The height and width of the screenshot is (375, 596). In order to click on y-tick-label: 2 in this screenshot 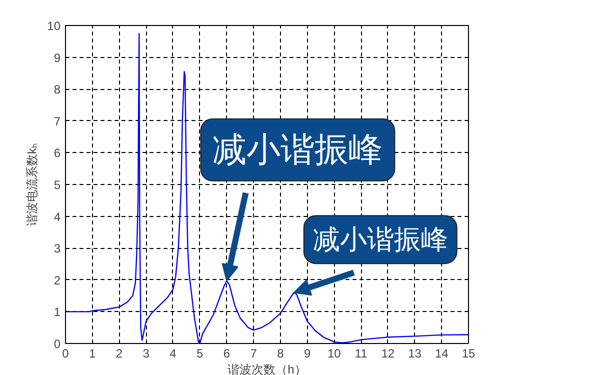, I will do `click(57, 280)`.